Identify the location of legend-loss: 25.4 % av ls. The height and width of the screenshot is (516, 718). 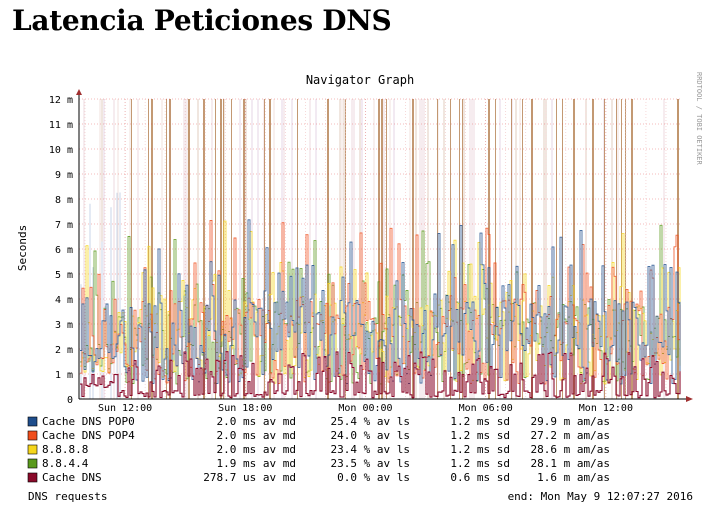
(370, 421).